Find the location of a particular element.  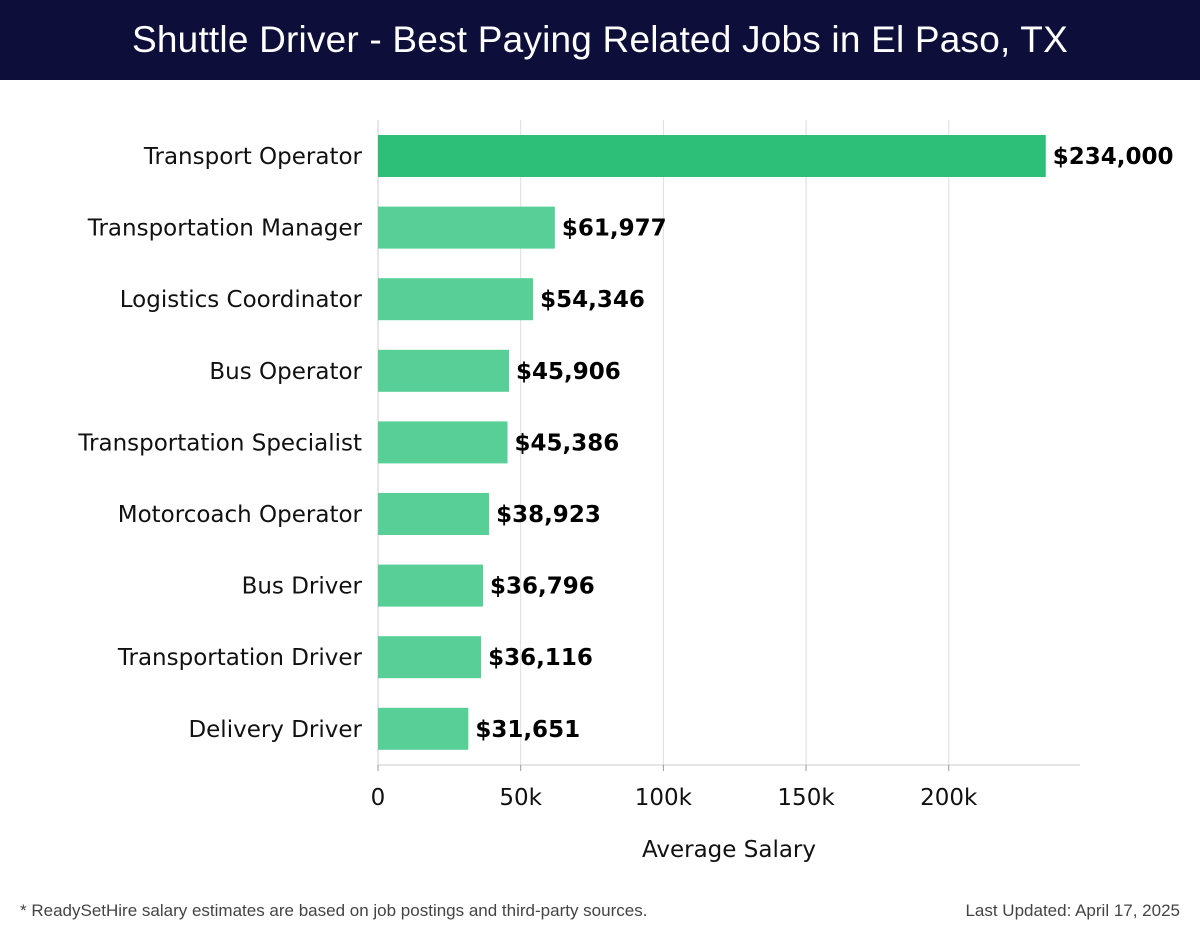

category-label: Transport Operator is located at coordinates (253, 157).